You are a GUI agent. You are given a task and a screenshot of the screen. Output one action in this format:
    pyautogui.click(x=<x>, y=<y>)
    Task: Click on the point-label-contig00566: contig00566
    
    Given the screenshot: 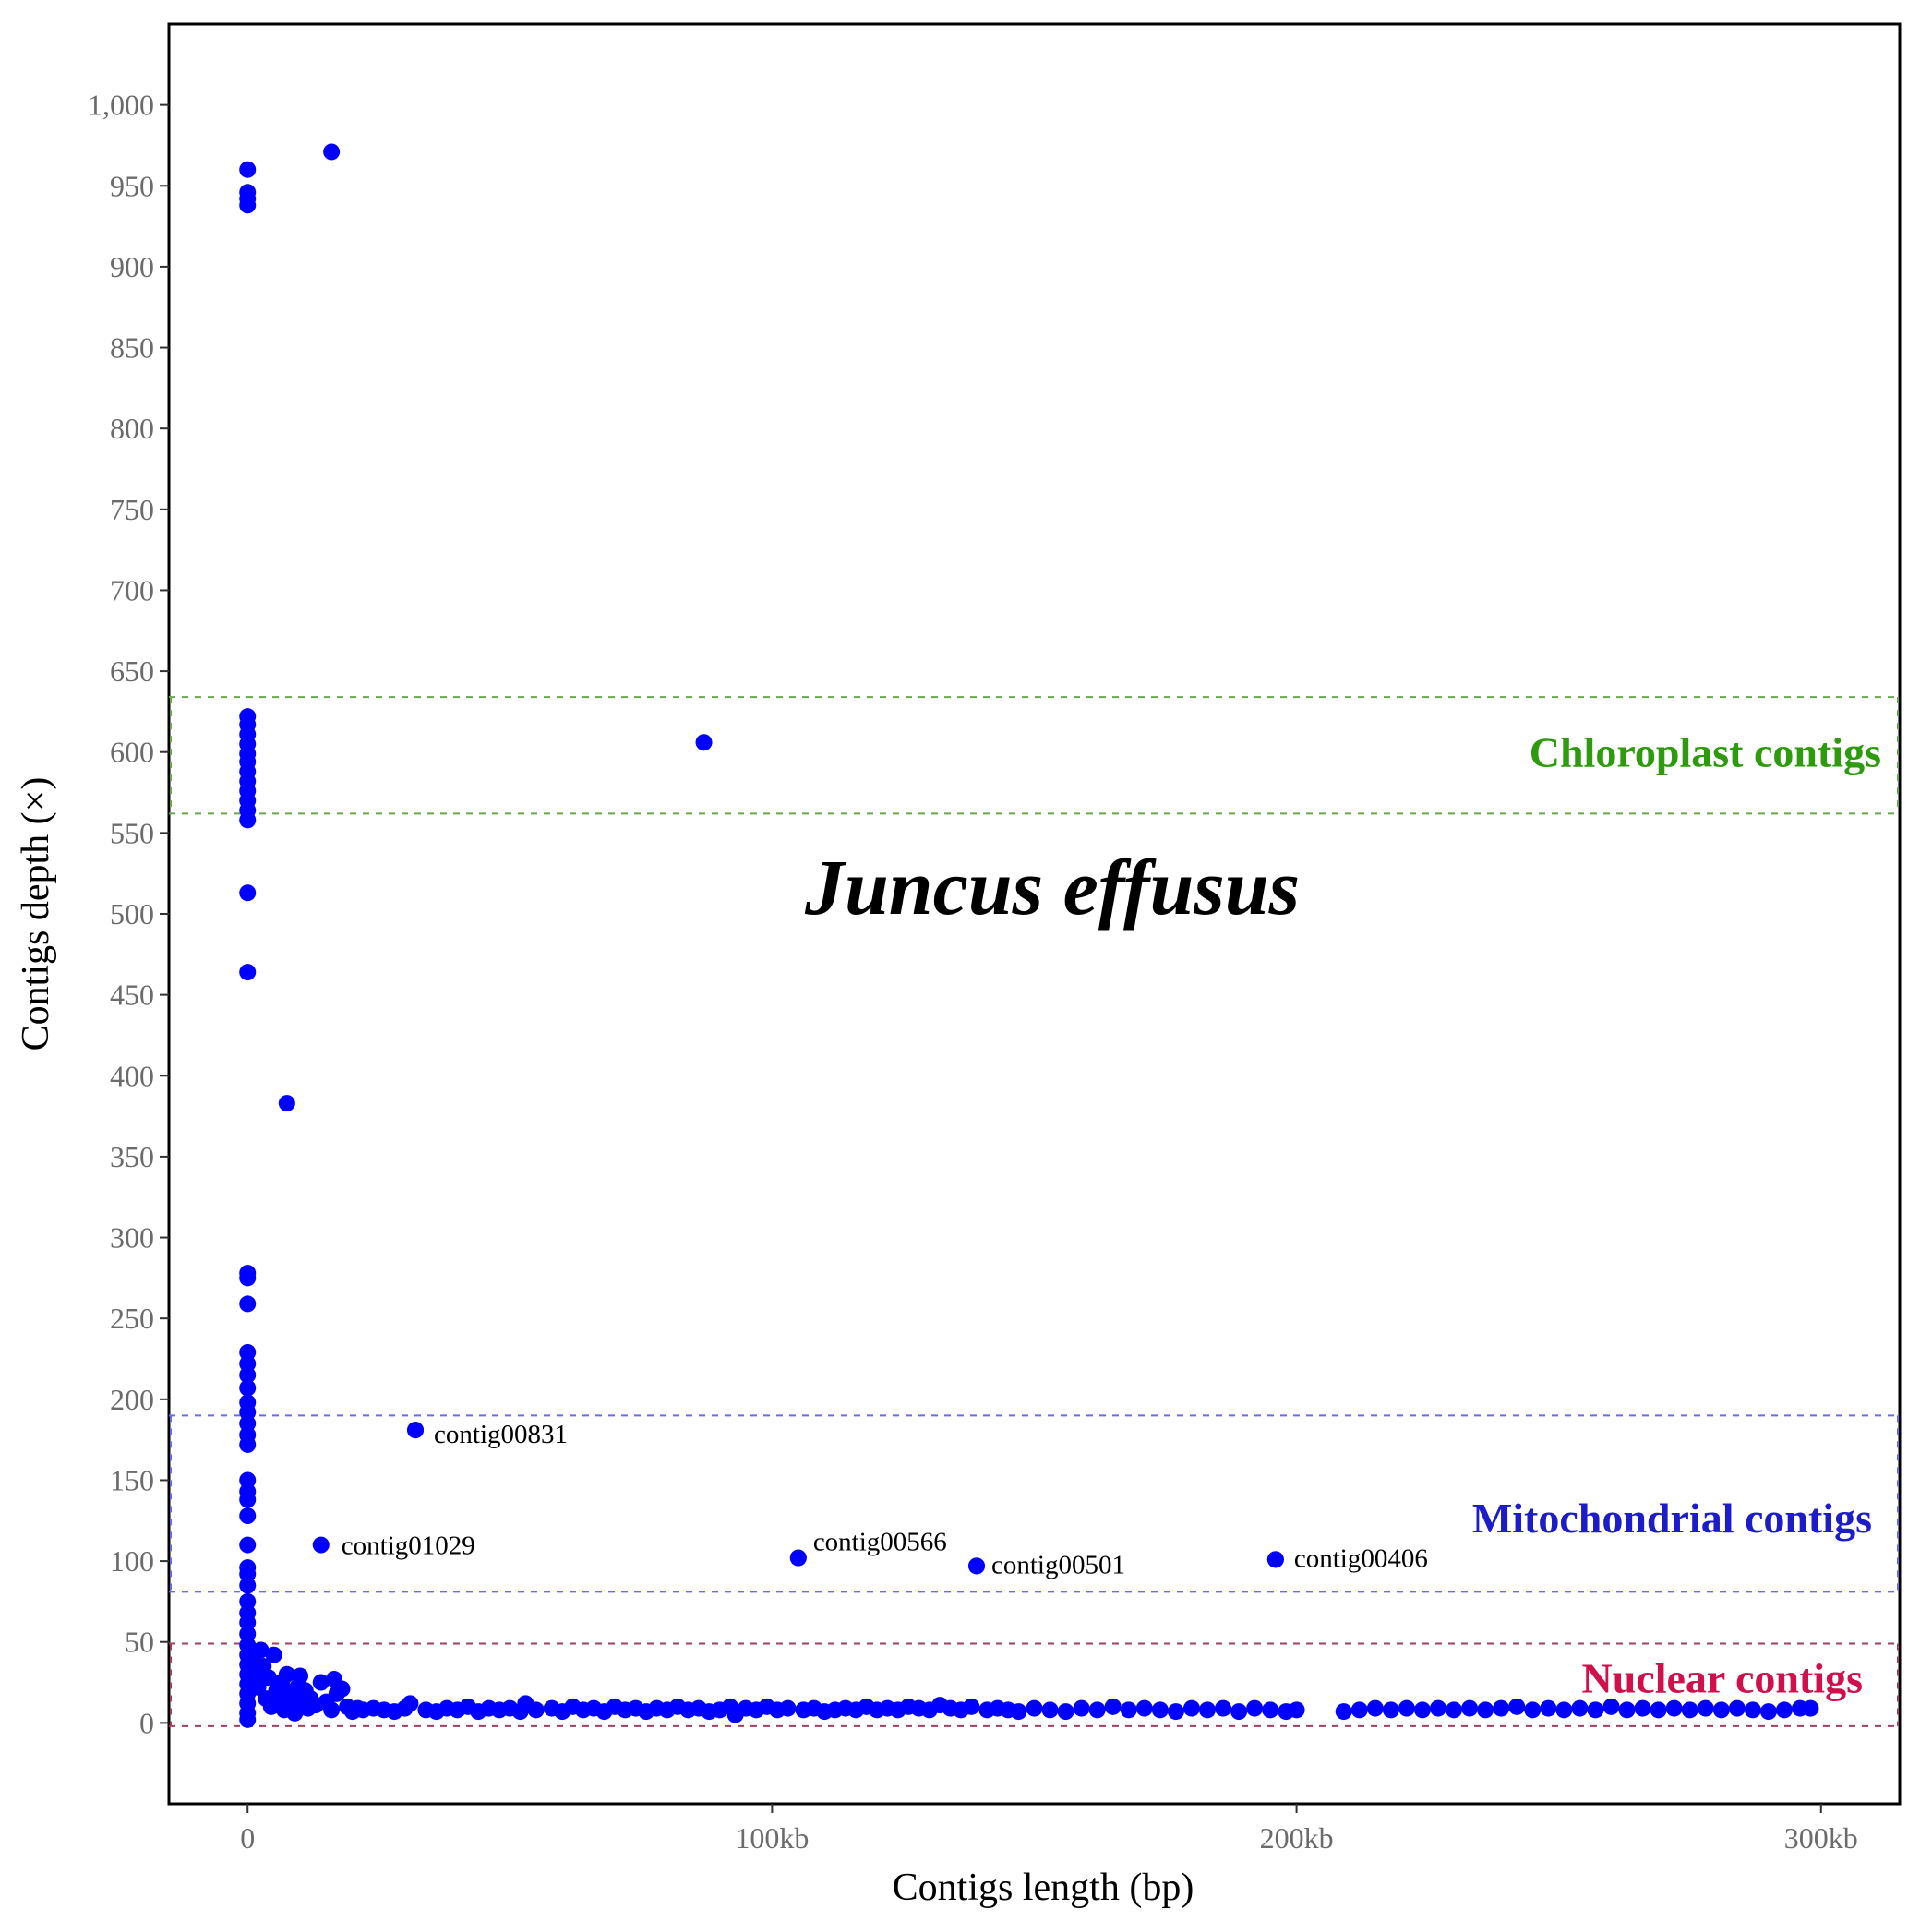 What is the action you would take?
    pyautogui.click(x=880, y=1542)
    